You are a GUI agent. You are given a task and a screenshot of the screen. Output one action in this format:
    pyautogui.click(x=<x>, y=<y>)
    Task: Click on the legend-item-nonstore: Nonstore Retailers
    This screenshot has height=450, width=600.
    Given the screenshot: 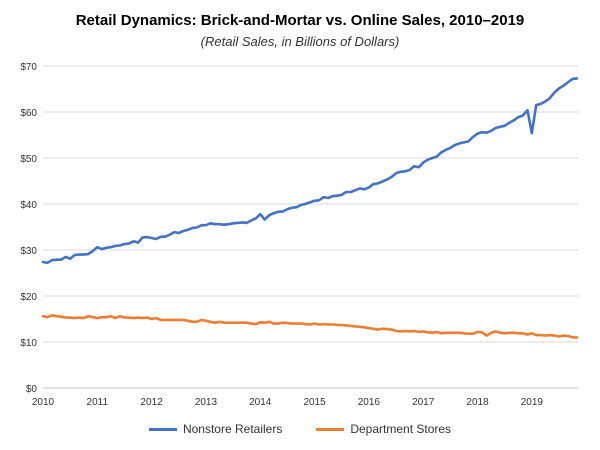 What is the action you would take?
    pyautogui.click(x=215, y=429)
    